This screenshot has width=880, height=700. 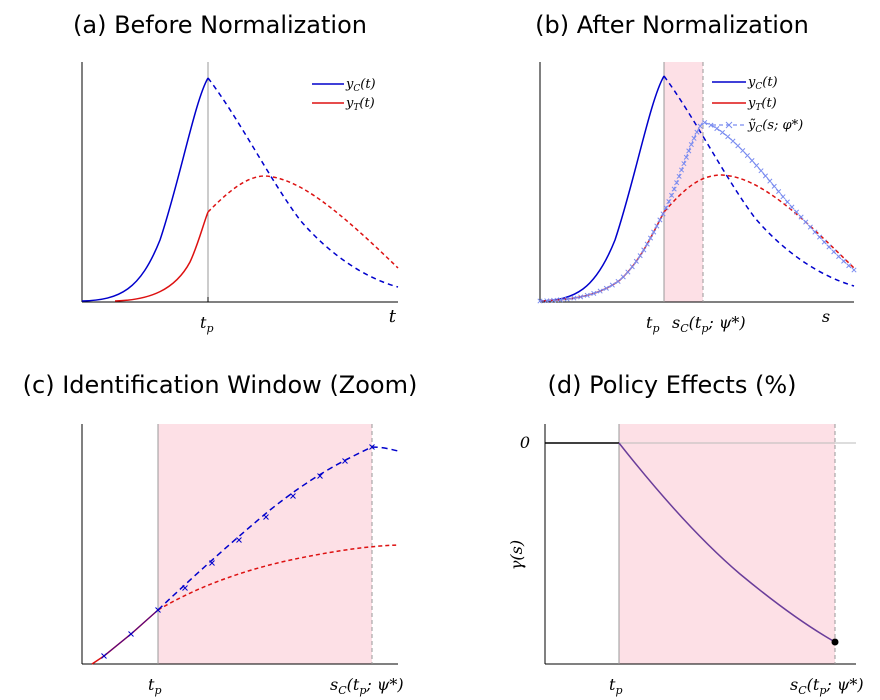 I want to click on panel-b-legend-normalized: ỹC(s; φ*), so click(x=775, y=126).